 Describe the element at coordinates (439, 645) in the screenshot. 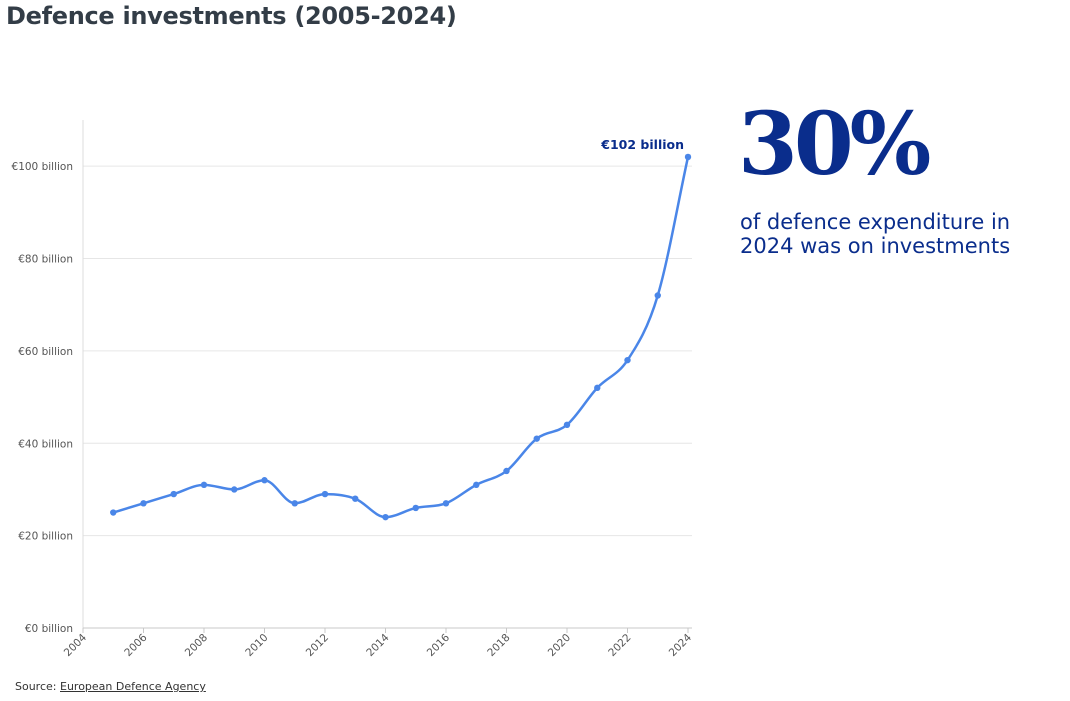

I see `x-tick-label: 2016` at that location.